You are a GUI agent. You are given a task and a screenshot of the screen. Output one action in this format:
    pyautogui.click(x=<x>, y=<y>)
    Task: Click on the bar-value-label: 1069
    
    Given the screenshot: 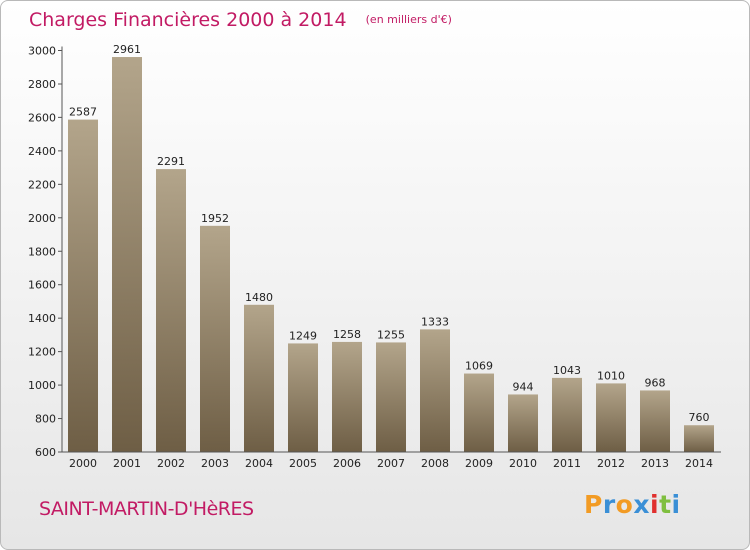 What is the action you would take?
    pyautogui.click(x=479, y=366)
    